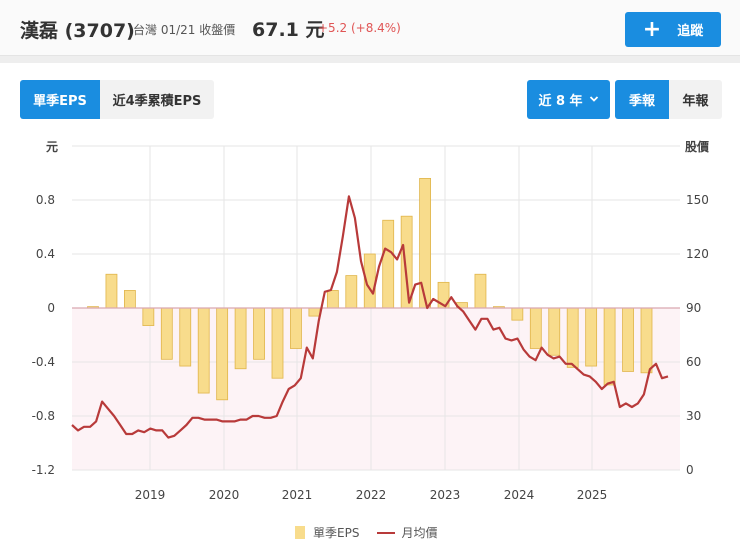  Describe the element at coordinates (300, 532) in the screenshot. I see `legend-eps-swatch` at that location.